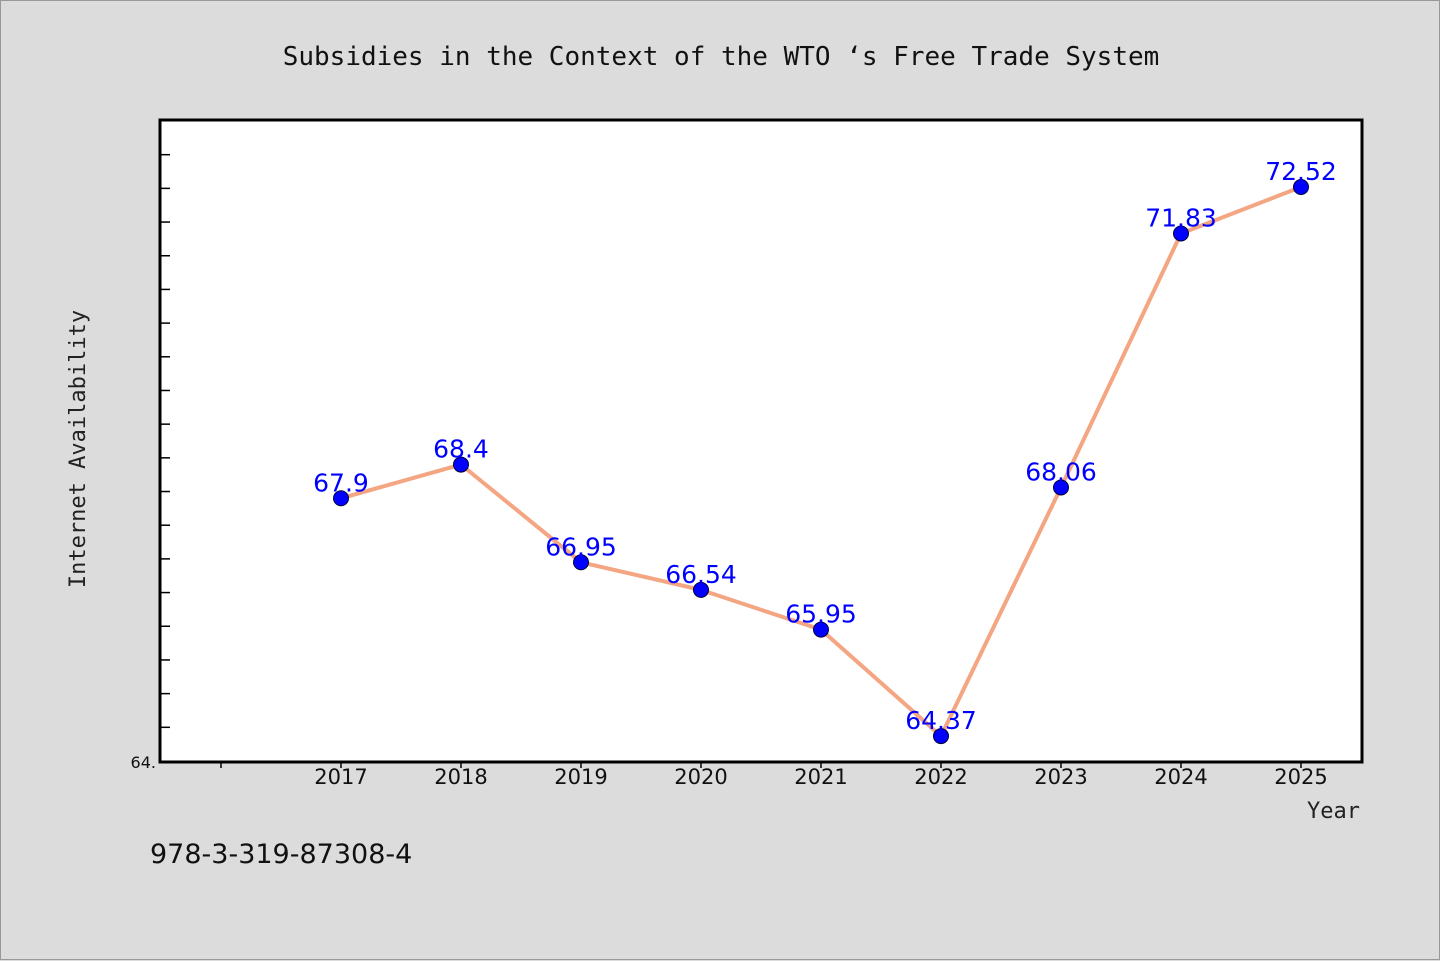 Image resolution: width=1440 pixels, height=961 pixels. Describe the element at coordinates (821, 614) in the screenshot. I see `data-label: 65.95` at that location.